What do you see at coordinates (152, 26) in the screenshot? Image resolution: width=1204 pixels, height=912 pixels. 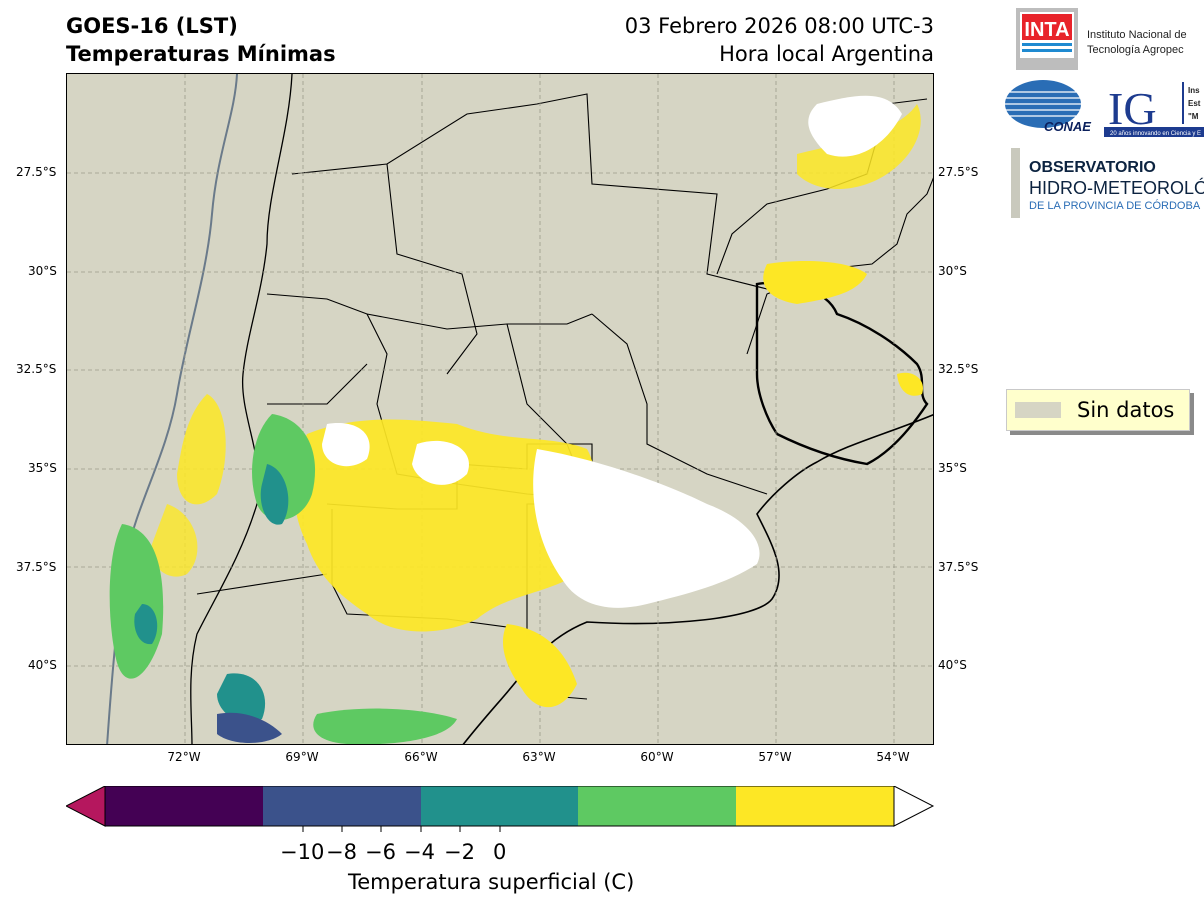 I see `title-line1: GOES-16 (LST)` at bounding box center [152, 26].